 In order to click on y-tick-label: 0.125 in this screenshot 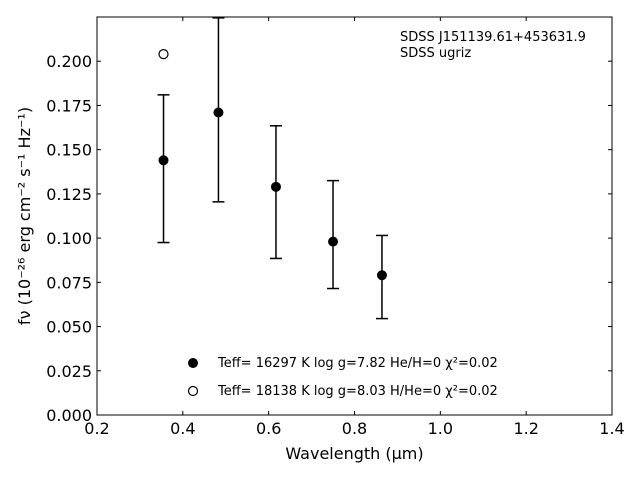, I will do `click(69, 194)`.